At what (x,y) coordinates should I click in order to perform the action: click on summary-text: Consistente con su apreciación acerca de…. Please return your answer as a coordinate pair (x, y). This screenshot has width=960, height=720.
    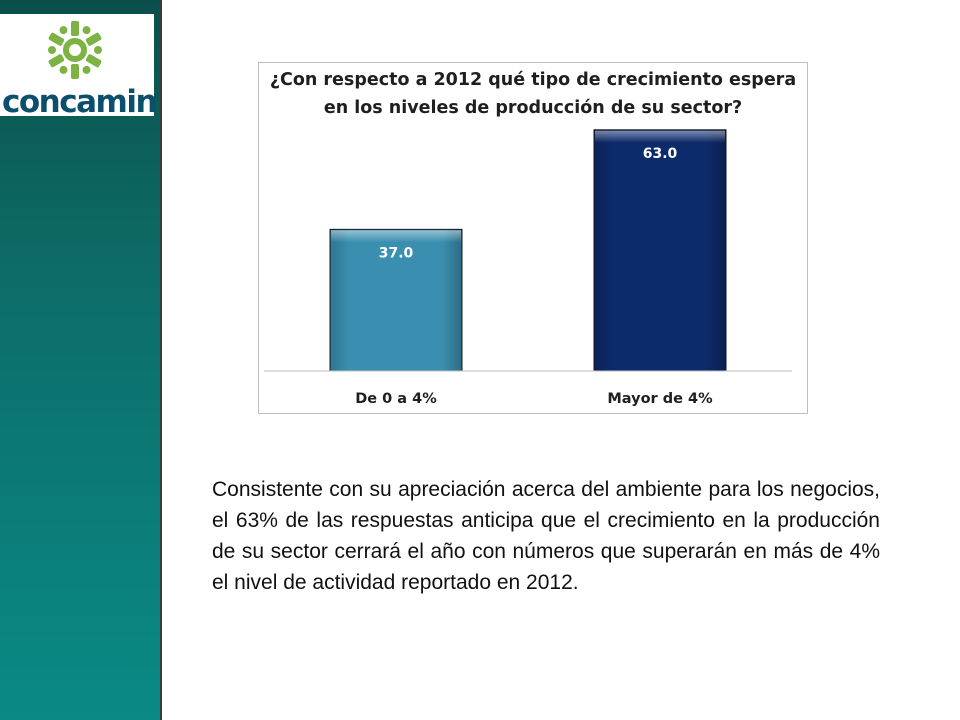
    Looking at the image, I should click on (546, 536).